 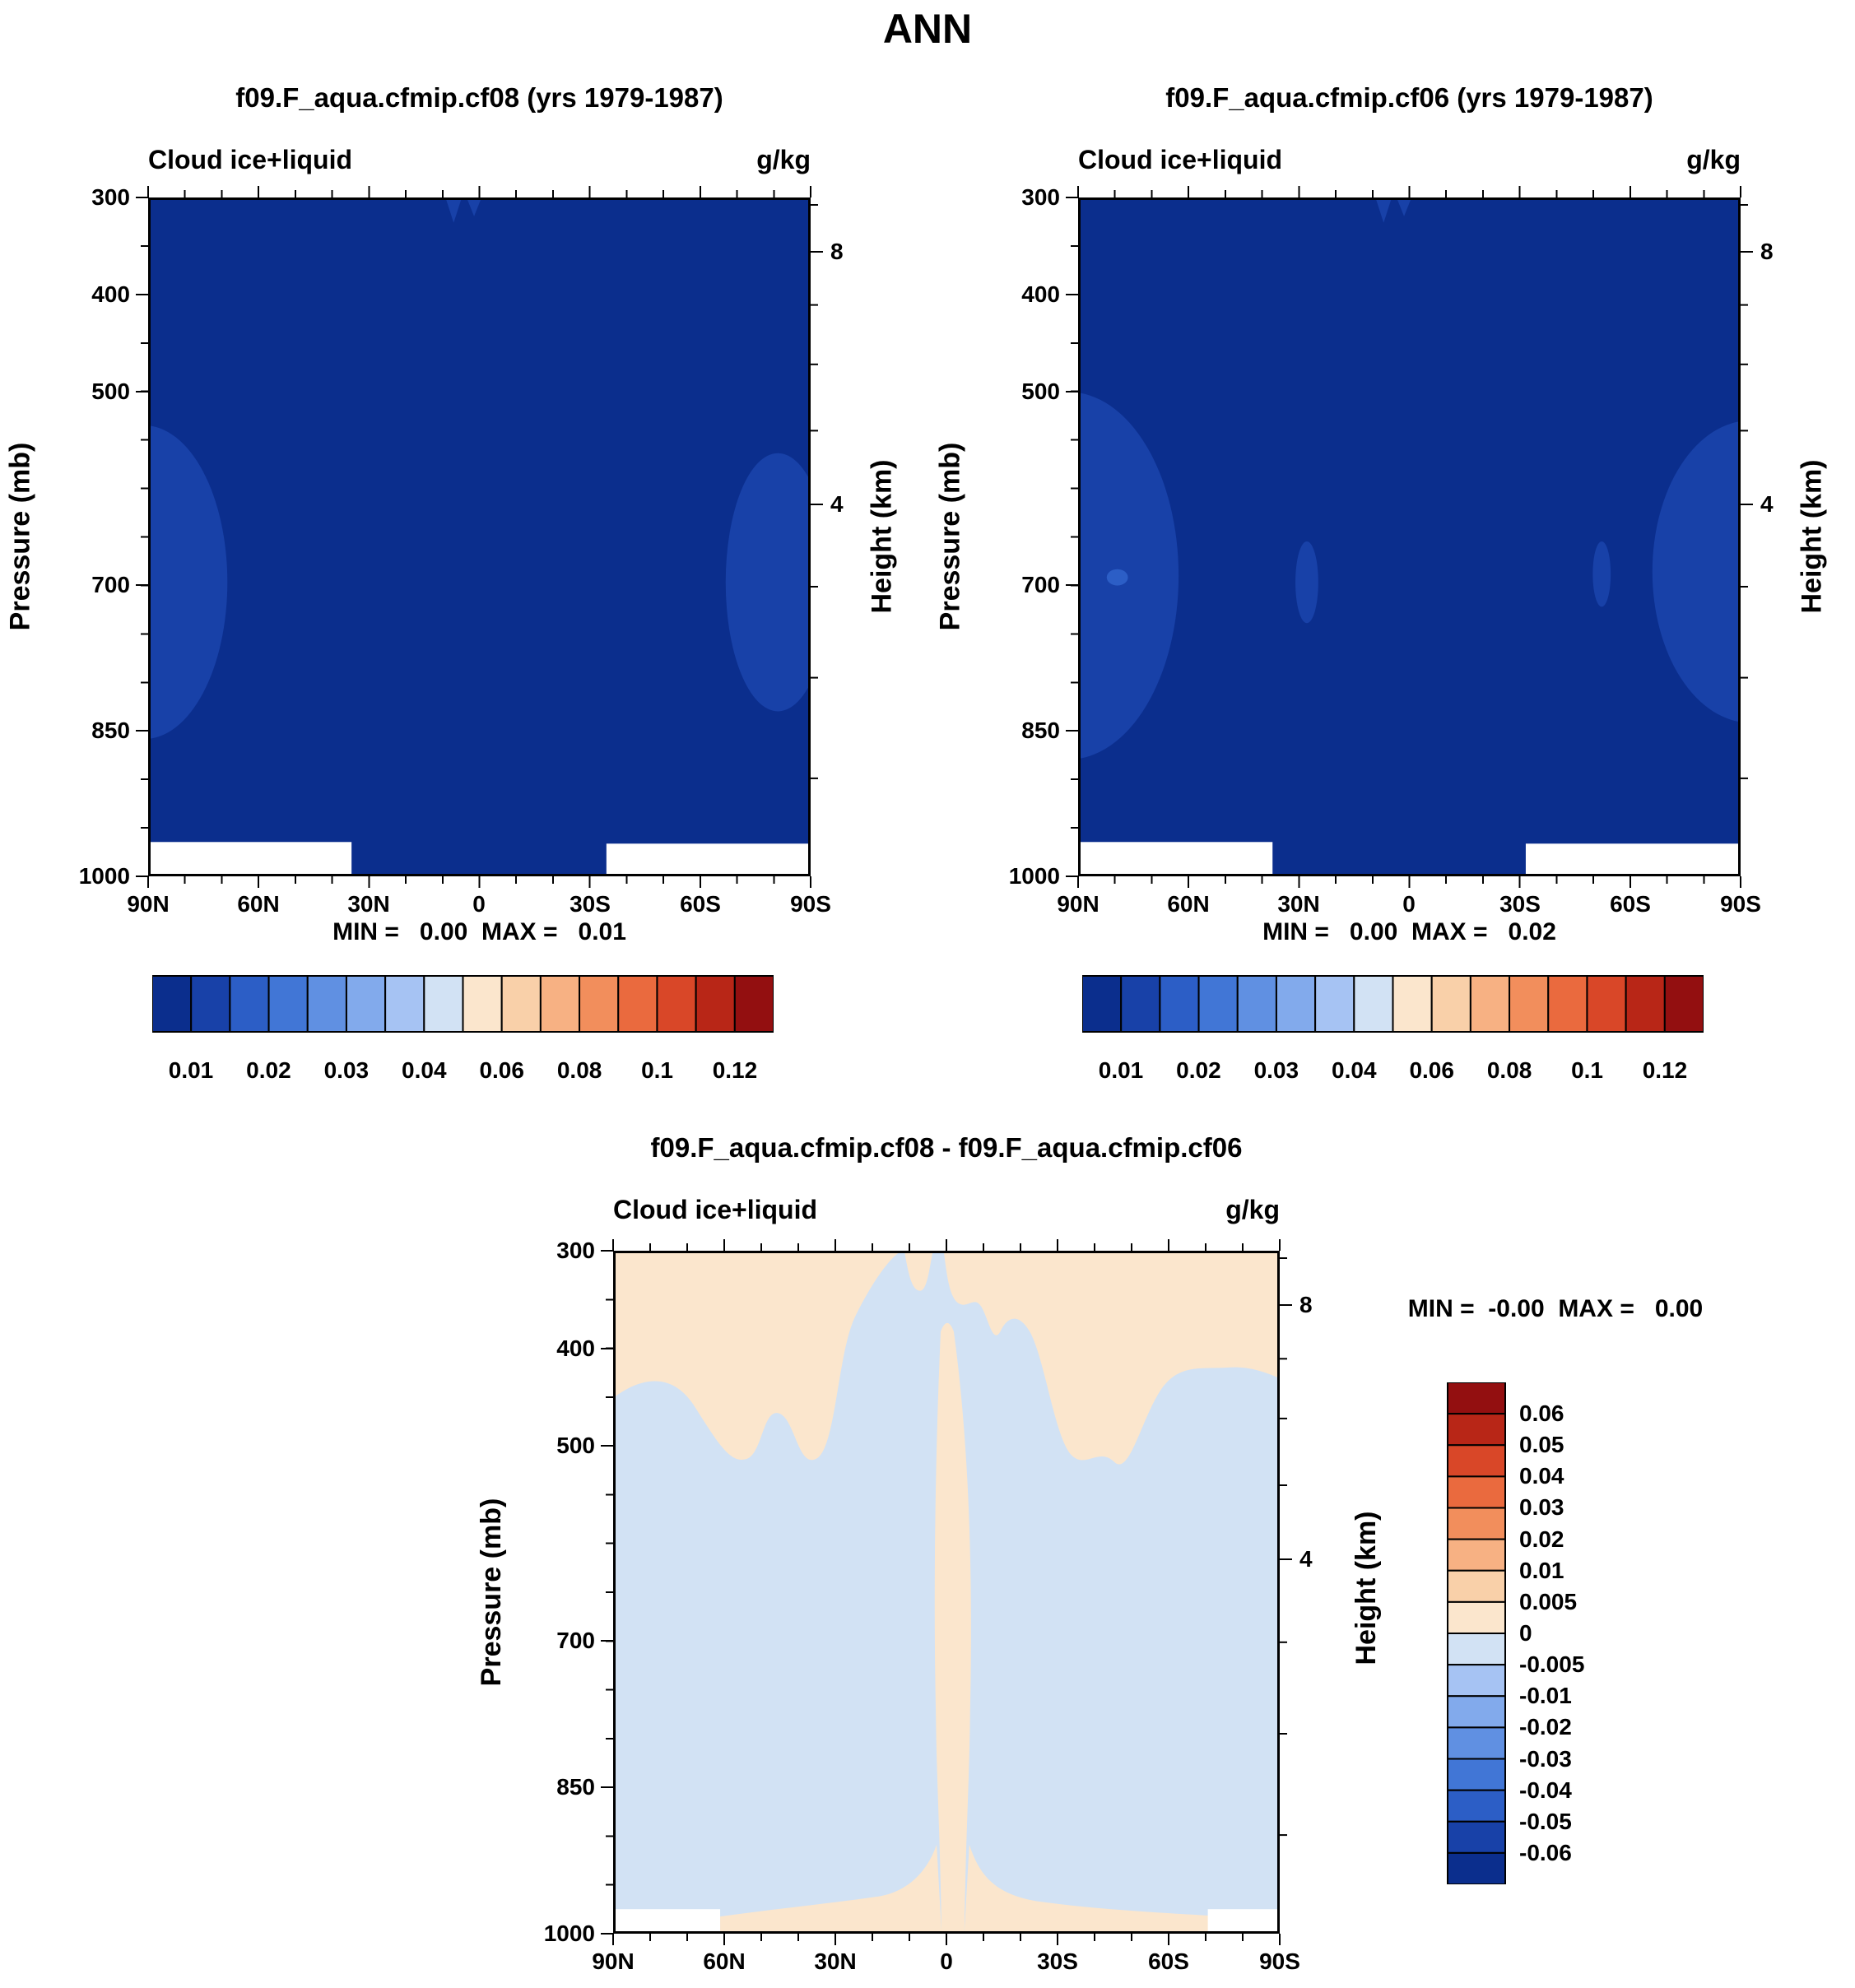 What do you see at coordinates (1548, 1601) in the screenshot?
I see `colorbar-label: 0.005` at bounding box center [1548, 1601].